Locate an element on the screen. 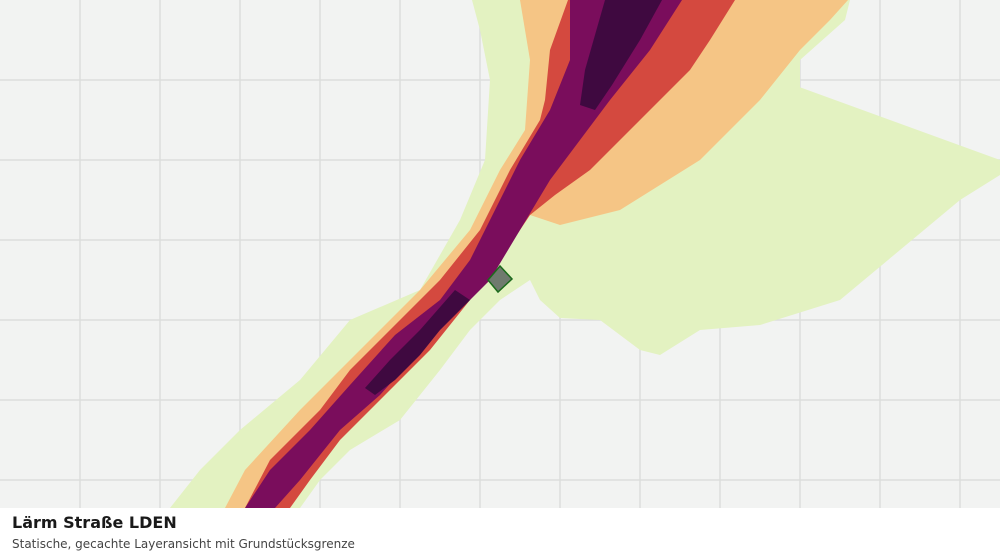 The height and width of the screenshot is (560, 1000). title: Lärm Straße LDEN is located at coordinates (94, 522).